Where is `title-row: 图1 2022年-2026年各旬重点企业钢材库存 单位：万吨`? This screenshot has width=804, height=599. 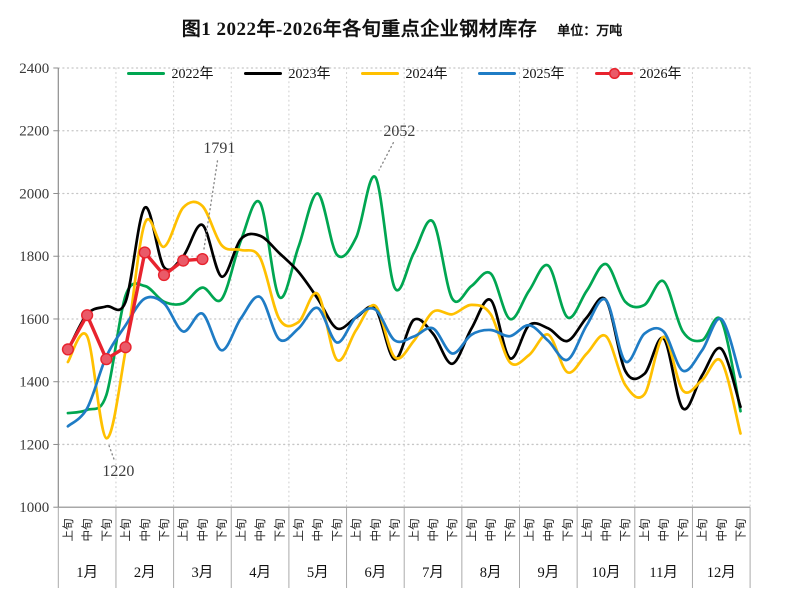 title-row: 图1 2022年-2026年各旬重点企业钢材库存 单位：万吨 is located at coordinates (402, 27).